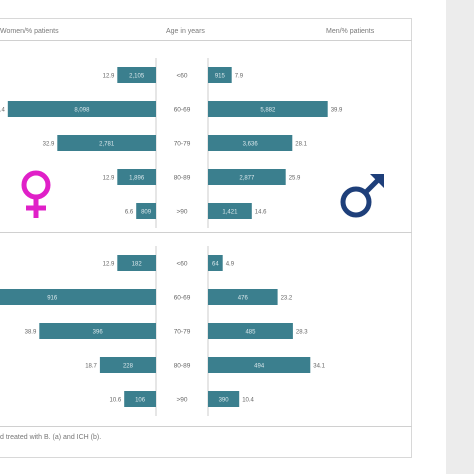 Image resolution: width=474 pixels, height=474 pixels. I want to click on male-percent-label: 28.1, so click(301, 145).